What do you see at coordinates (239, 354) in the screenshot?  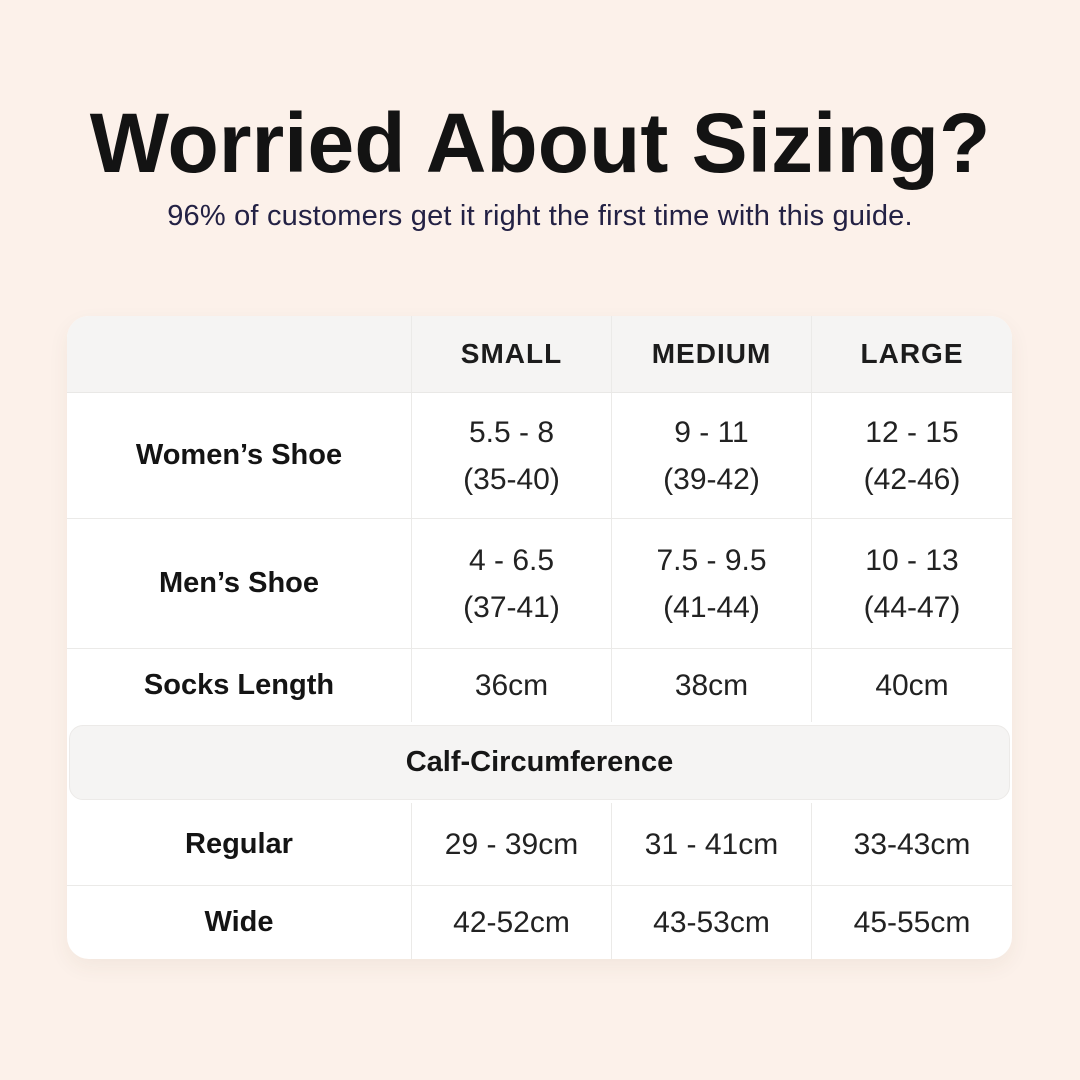 I see `column-header-blank` at bounding box center [239, 354].